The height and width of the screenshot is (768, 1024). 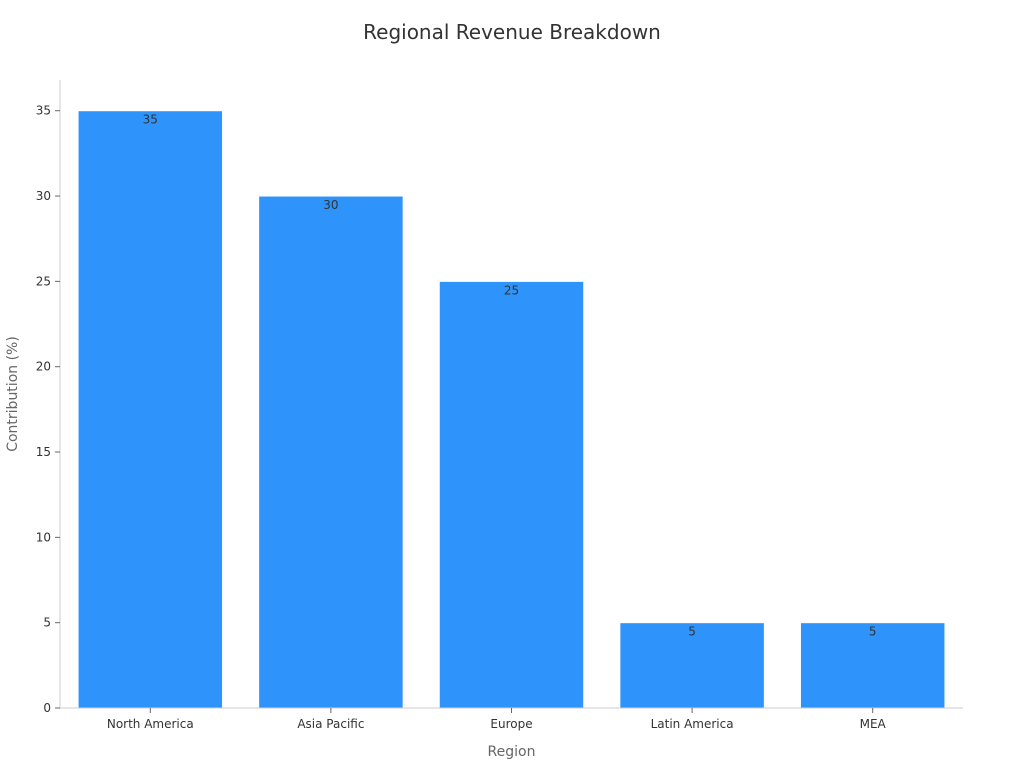 What do you see at coordinates (150, 724) in the screenshot?
I see `x-tick-label: North America` at bounding box center [150, 724].